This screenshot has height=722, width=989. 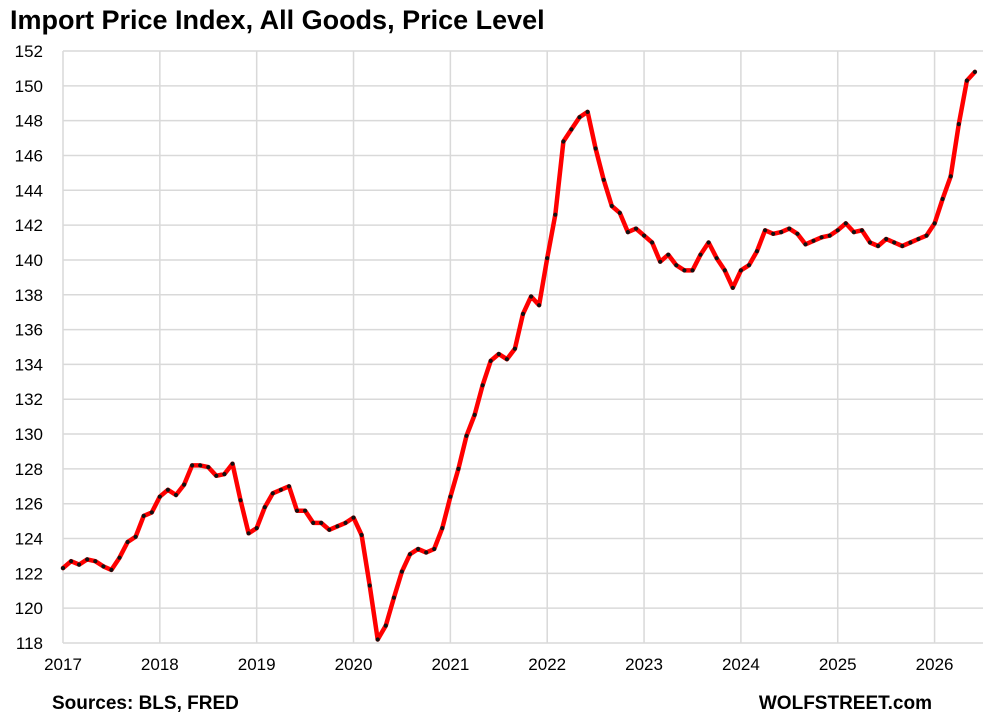 What do you see at coordinates (145, 703) in the screenshot?
I see `source-note: Sources: BLS, FRED` at bounding box center [145, 703].